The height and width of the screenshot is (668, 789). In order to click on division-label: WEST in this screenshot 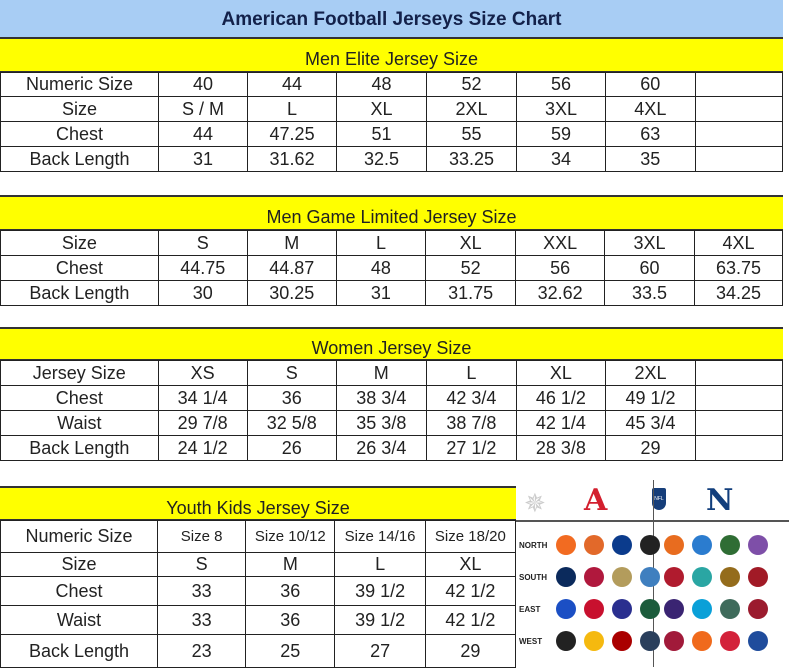, I will do `click(531, 641)`.